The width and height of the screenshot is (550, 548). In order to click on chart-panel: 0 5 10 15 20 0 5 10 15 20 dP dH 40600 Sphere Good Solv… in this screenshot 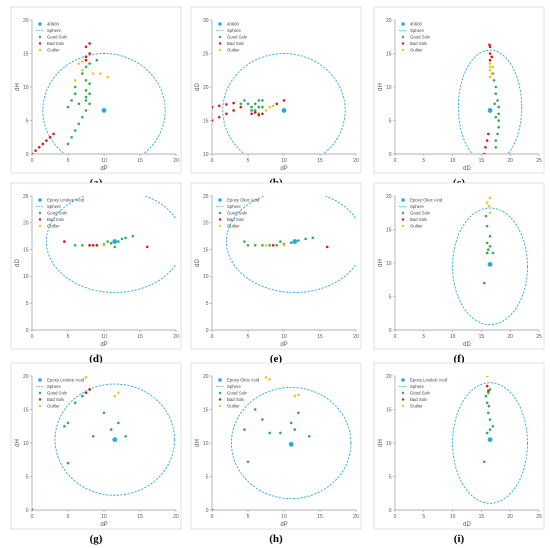, I will do `click(96, 97)`.